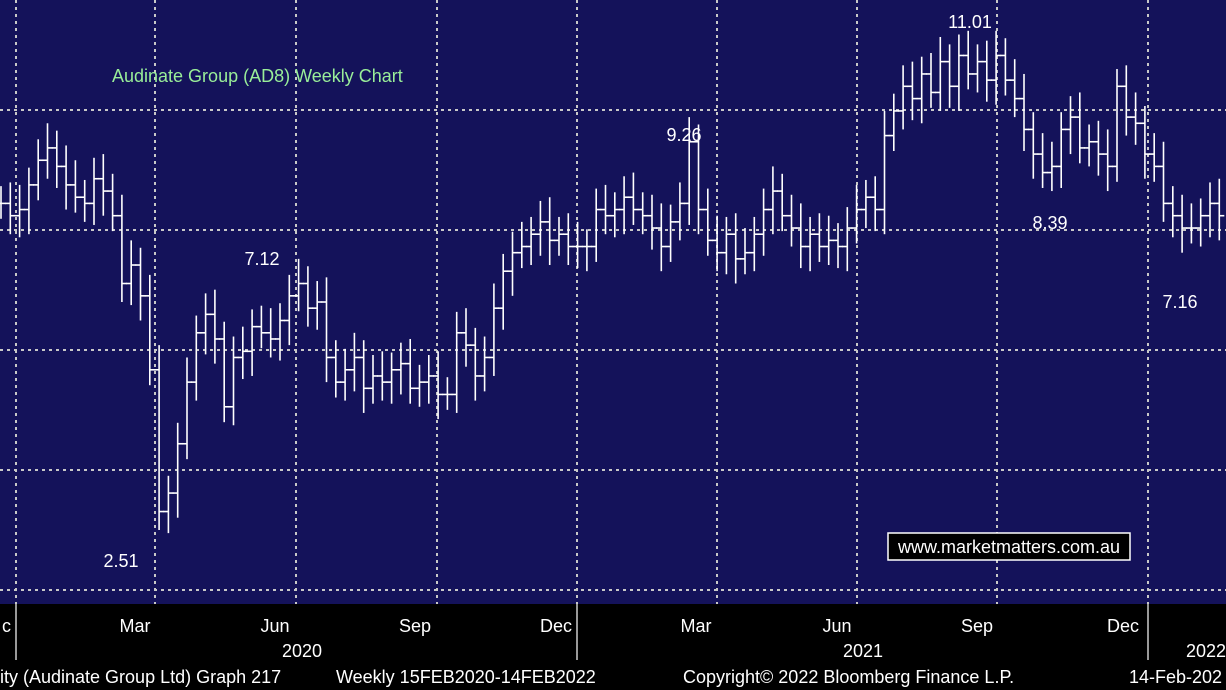 The height and width of the screenshot is (690, 1226). What do you see at coordinates (257, 76) in the screenshot?
I see `chart-title: Audinate Group (AD8) Weekly Chart` at bounding box center [257, 76].